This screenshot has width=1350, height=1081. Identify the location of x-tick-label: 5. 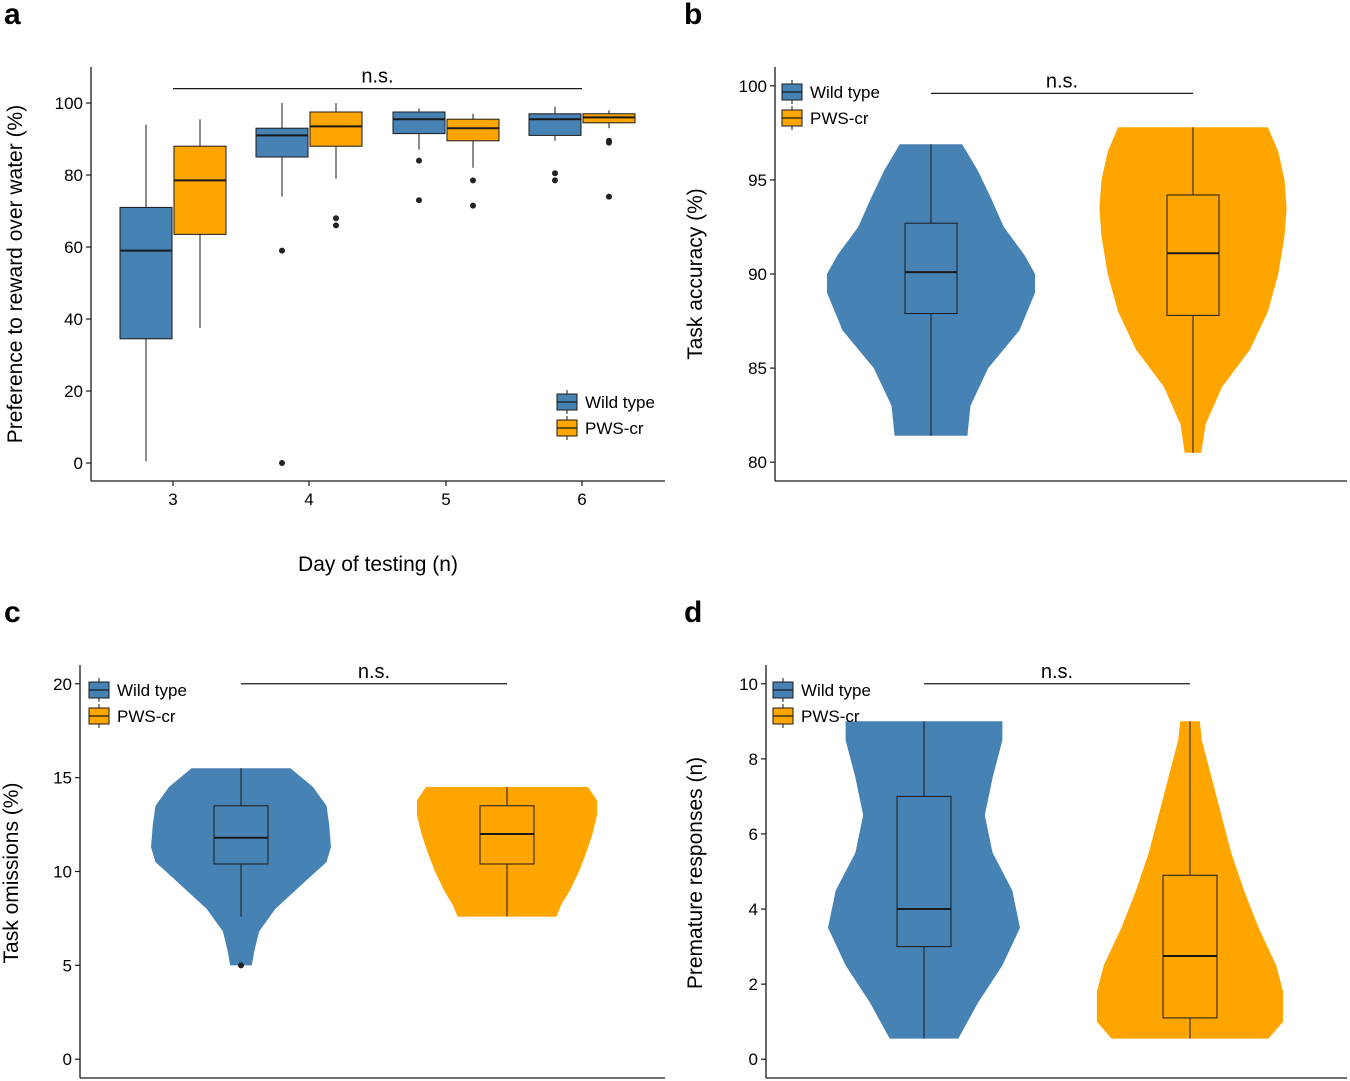
(445, 499).